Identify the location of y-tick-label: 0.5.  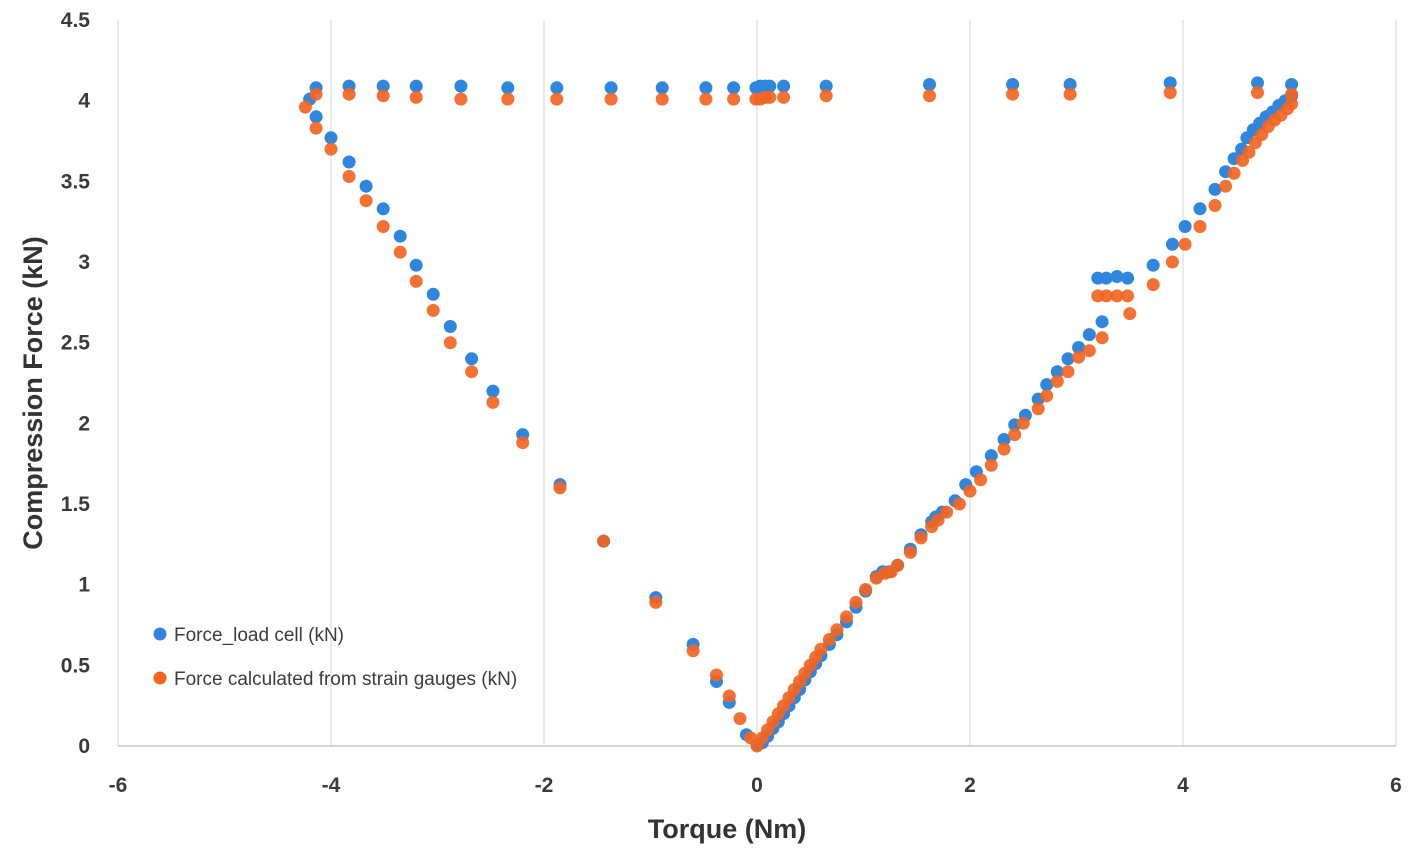
(76, 665).